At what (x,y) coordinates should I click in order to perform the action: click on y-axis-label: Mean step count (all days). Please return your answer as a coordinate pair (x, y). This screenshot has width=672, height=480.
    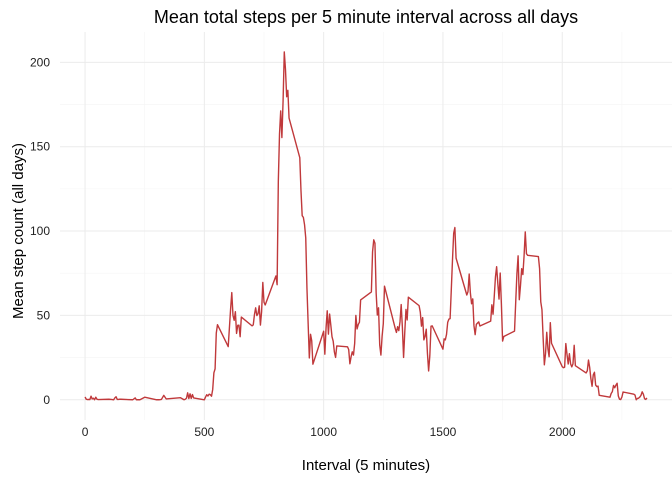
    Looking at the image, I should click on (18, 231).